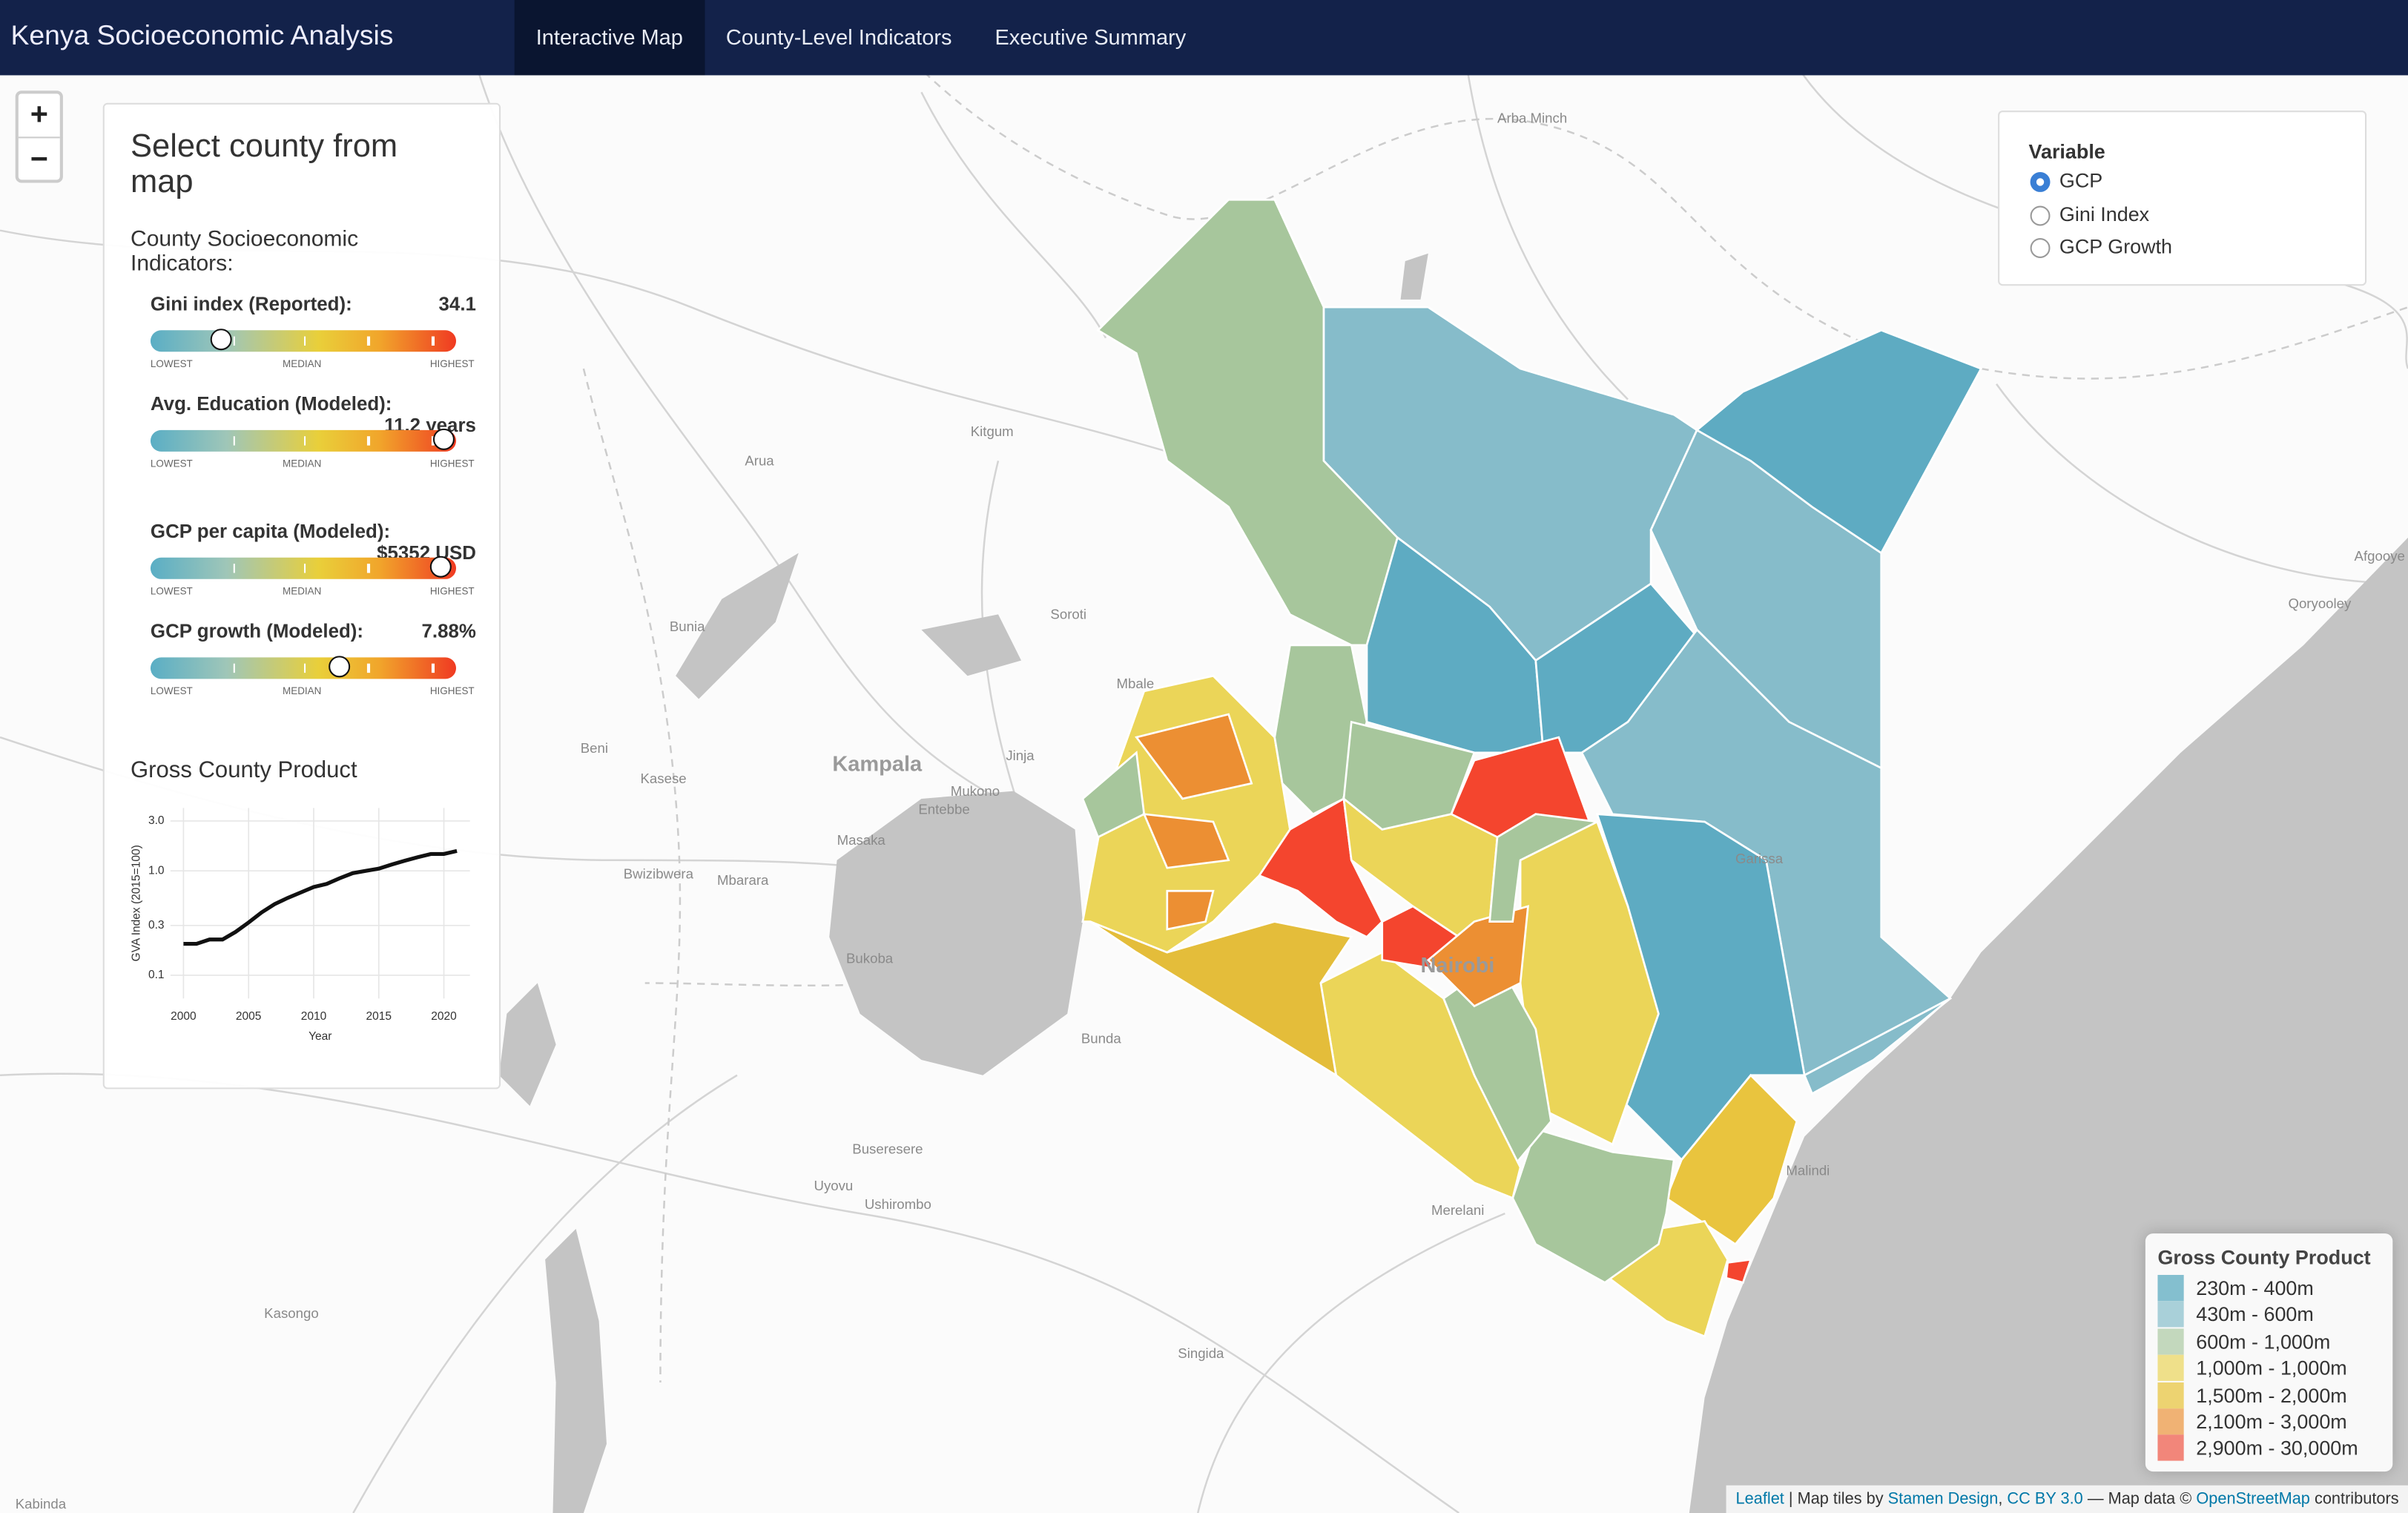  Describe the element at coordinates (304, 568) in the screenshot. I see `gradient-bar` at that location.